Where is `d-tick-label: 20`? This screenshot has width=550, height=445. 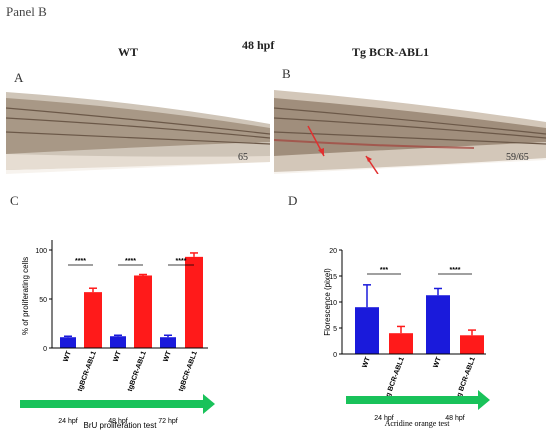 d-tick-label: 20 is located at coordinates (333, 251).